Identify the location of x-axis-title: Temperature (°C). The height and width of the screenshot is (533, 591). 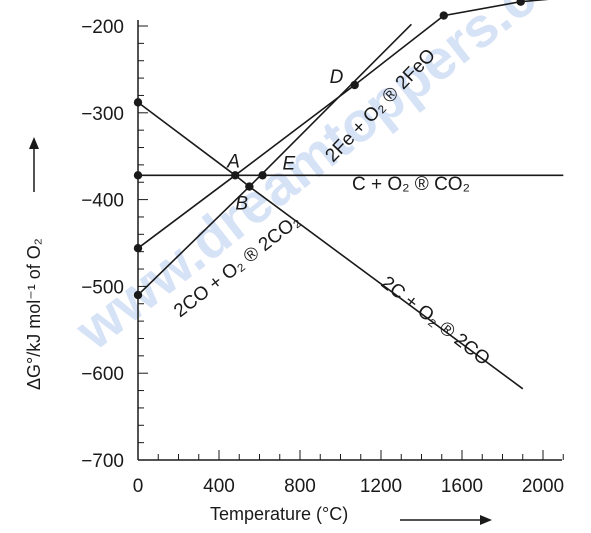
(279, 514).